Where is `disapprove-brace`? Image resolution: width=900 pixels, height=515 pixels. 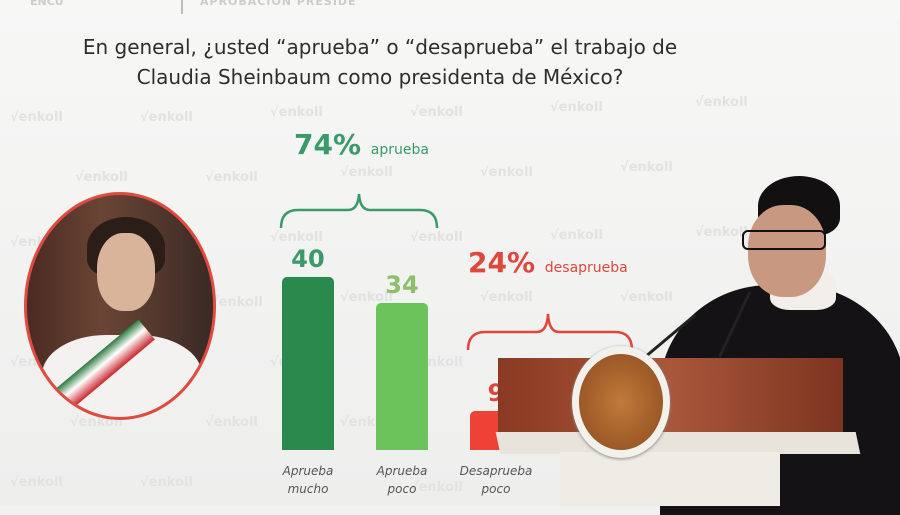
disapprove-brace is located at coordinates (550, 332).